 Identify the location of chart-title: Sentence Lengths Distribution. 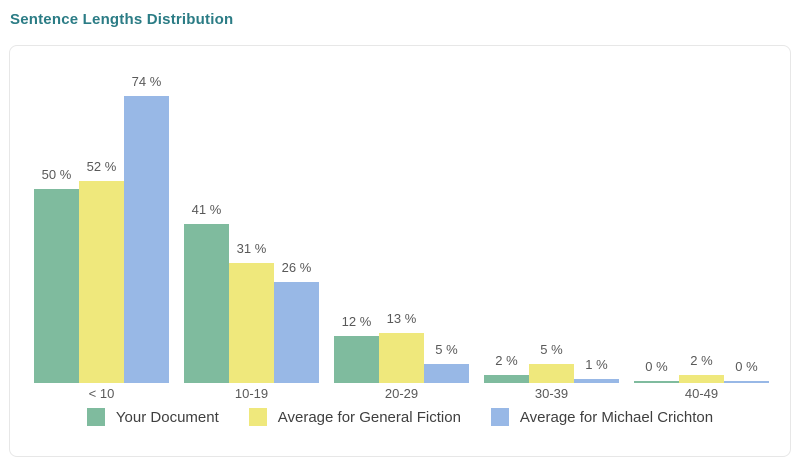
(122, 19).